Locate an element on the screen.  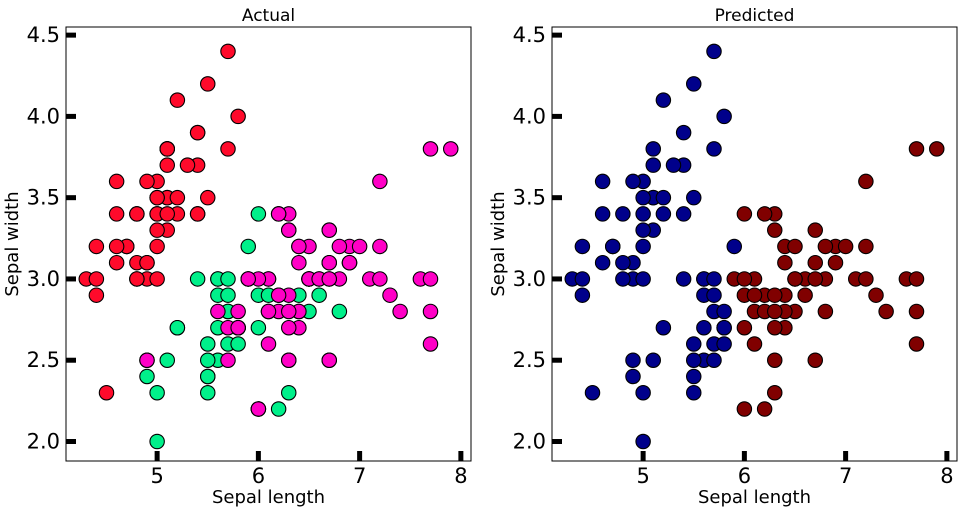
chart-title: Predicted is located at coordinates (755, 16).